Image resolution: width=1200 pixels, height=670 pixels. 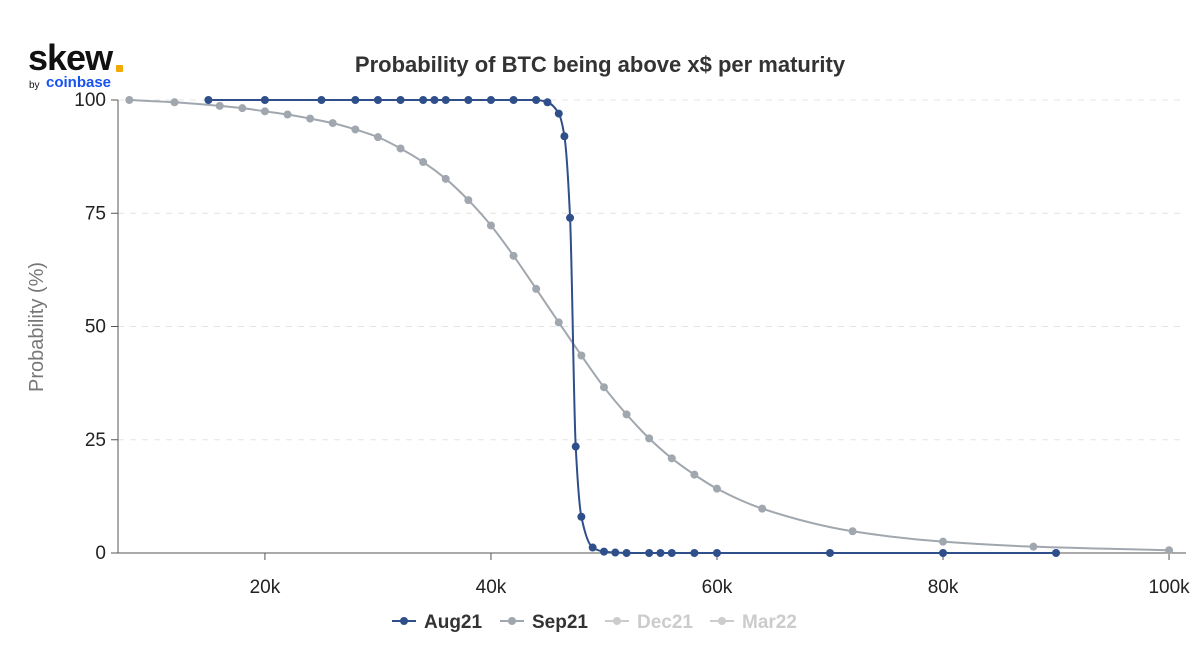 What do you see at coordinates (404, 621) in the screenshot?
I see `legend-marker-aug21` at bounding box center [404, 621].